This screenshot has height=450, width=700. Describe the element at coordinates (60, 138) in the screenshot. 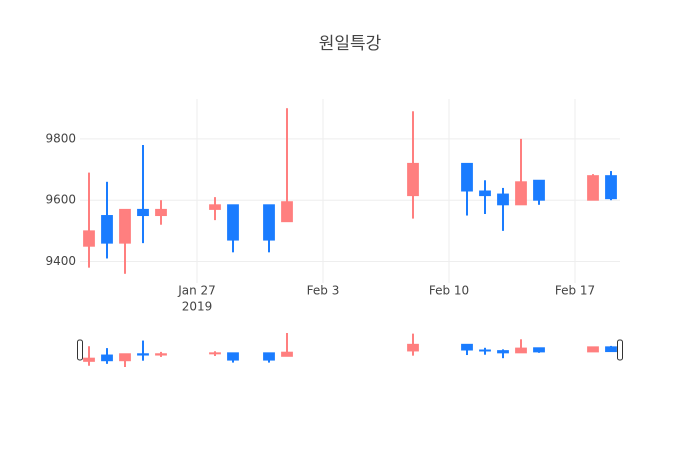

I see `y-tick-label: 9800` at that location.